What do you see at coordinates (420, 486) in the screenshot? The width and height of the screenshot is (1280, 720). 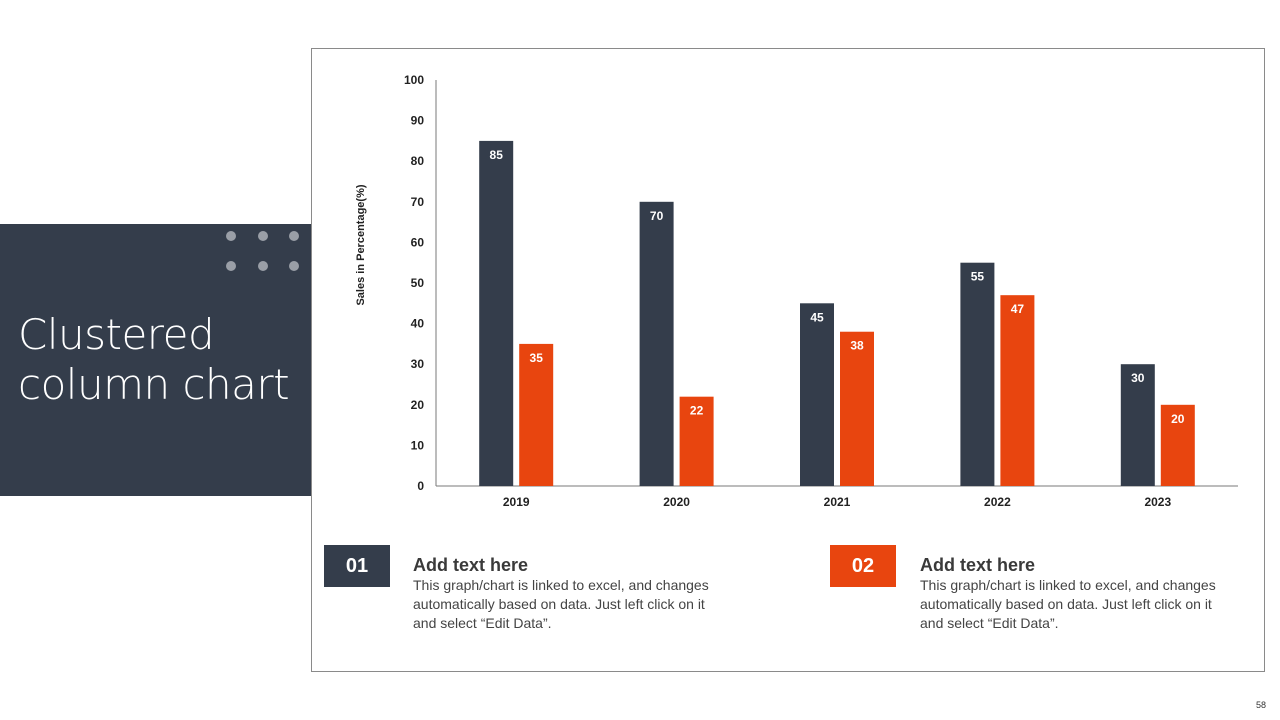 I see `y-tick-label: 0` at bounding box center [420, 486].